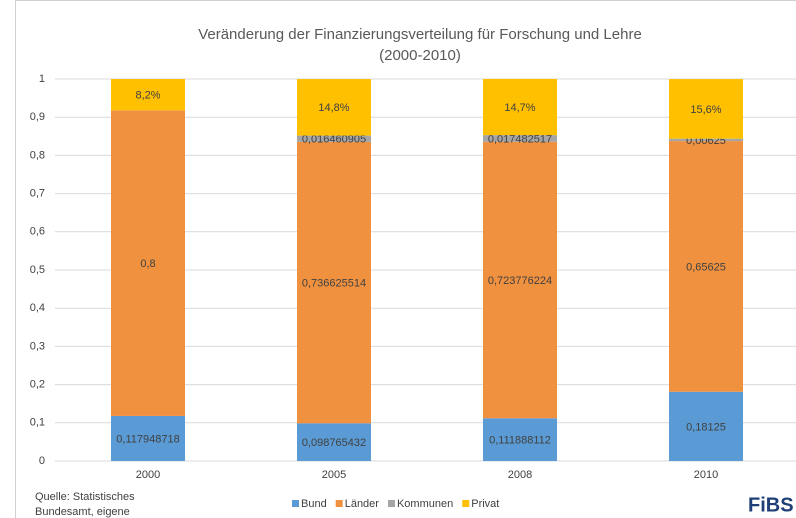 This screenshot has height=518, width=796. I want to click on x-tick-label: 2008, so click(520, 475).